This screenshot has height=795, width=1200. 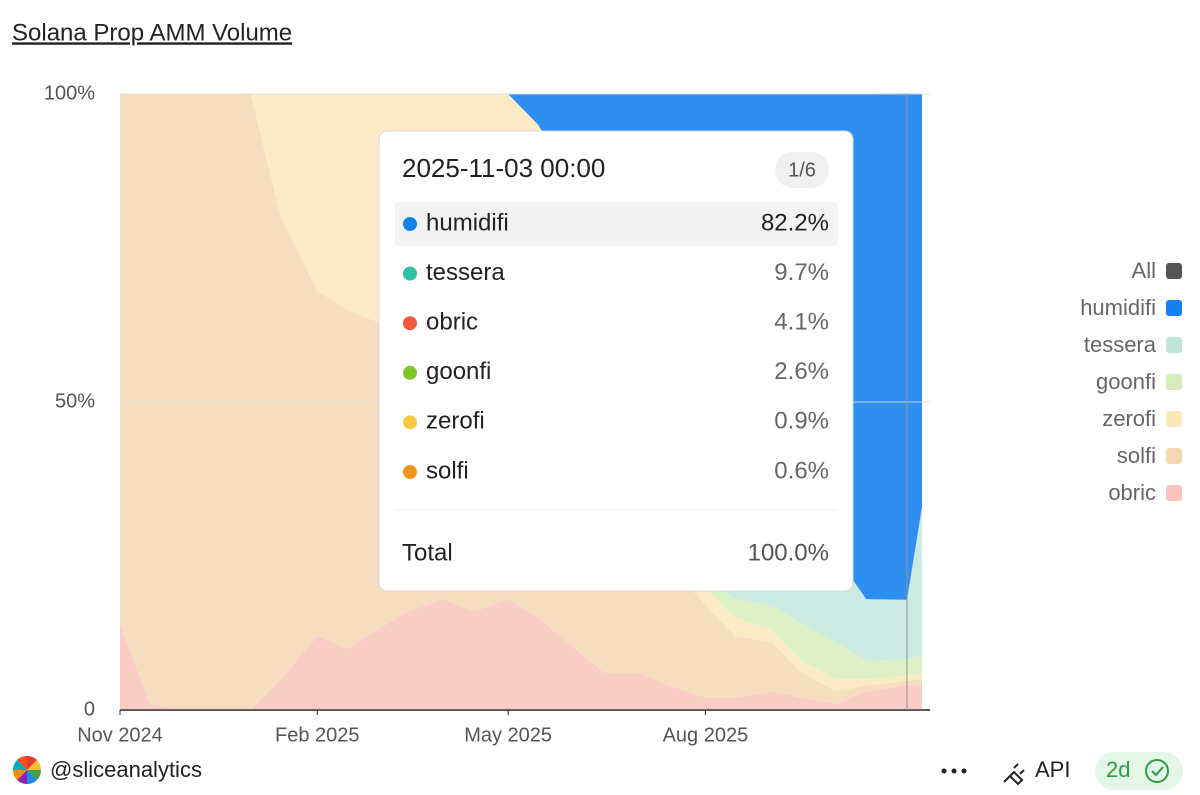 What do you see at coordinates (27, 770) in the screenshot?
I see `brand-logo` at bounding box center [27, 770].